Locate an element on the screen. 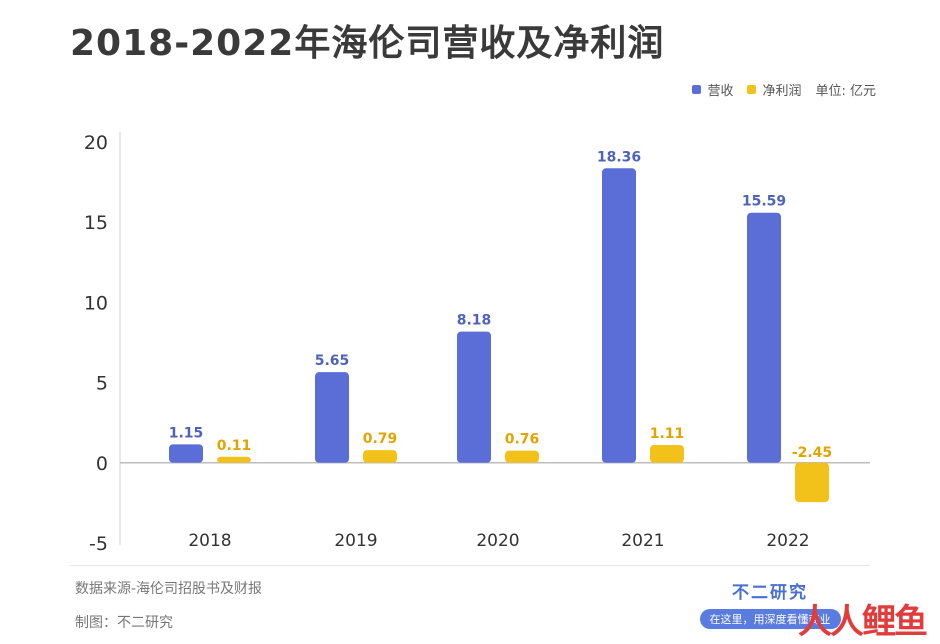  x-tick-label: 2018 is located at coordinates (209, 541).